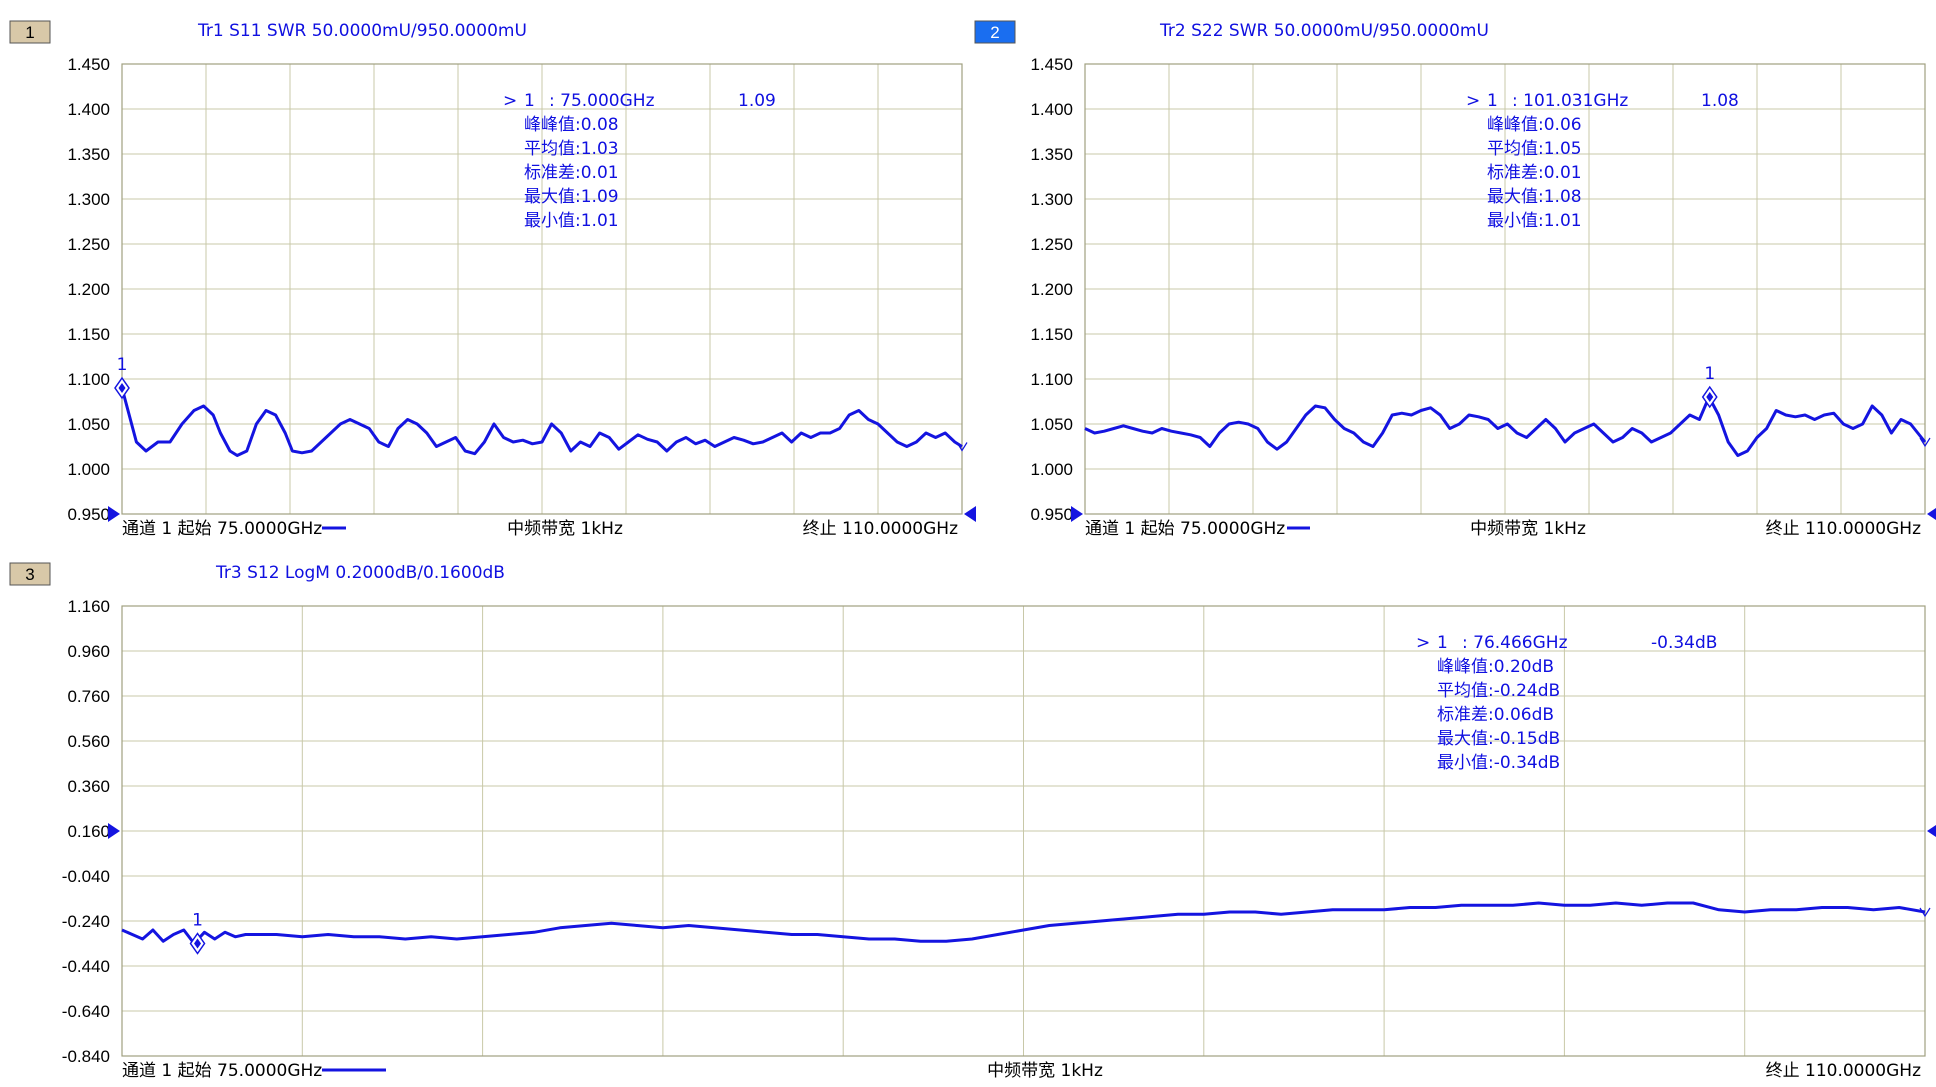 The image size is (1936, 1087). Describe the element at coordinates (1051, 244) in the screenshot. I see `y-tick-label: 1.250` at that location.